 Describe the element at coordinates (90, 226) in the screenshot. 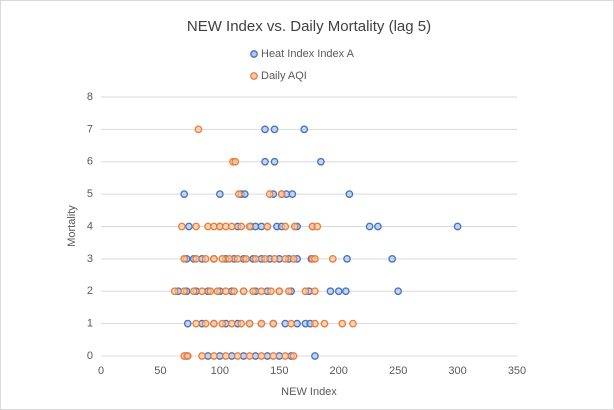

I see `y-tick-label: 4` at that location.